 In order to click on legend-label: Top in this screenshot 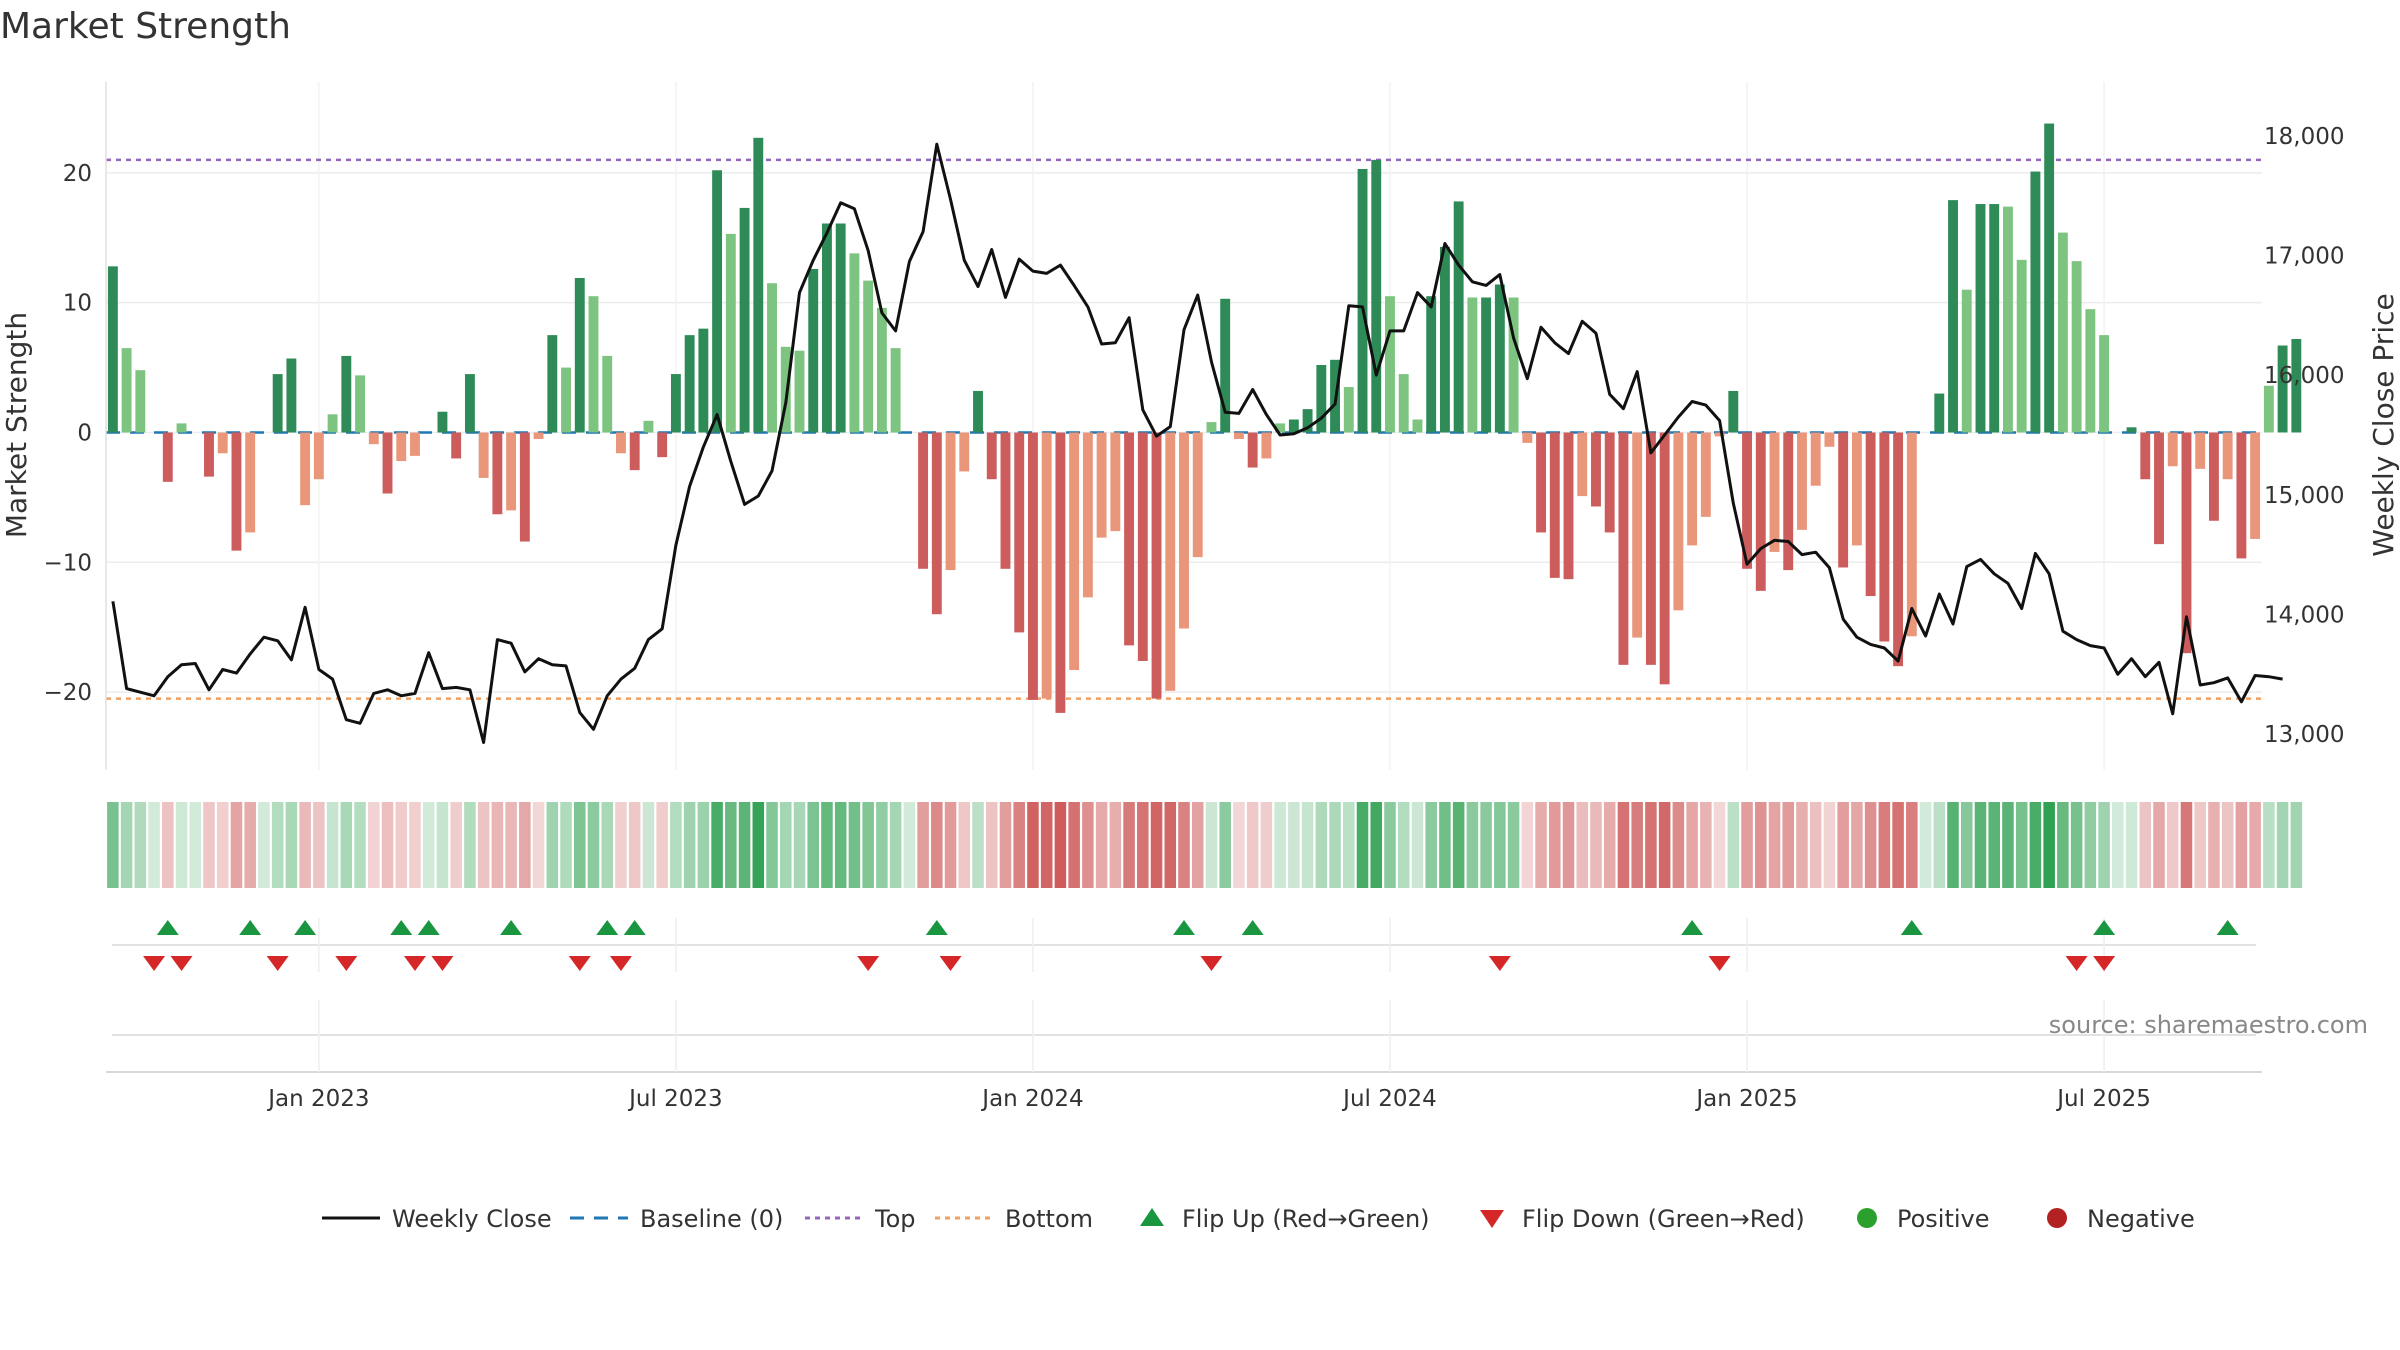, I will do `click(895, 1219)`.